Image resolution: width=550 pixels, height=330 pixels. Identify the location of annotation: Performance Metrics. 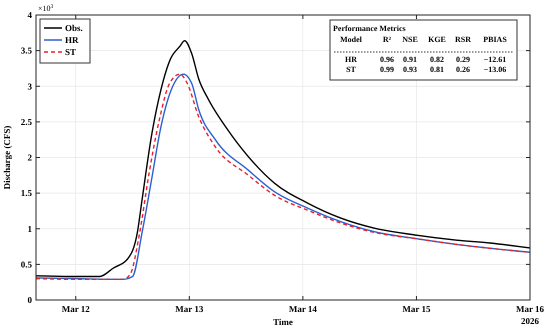
(369, 28).